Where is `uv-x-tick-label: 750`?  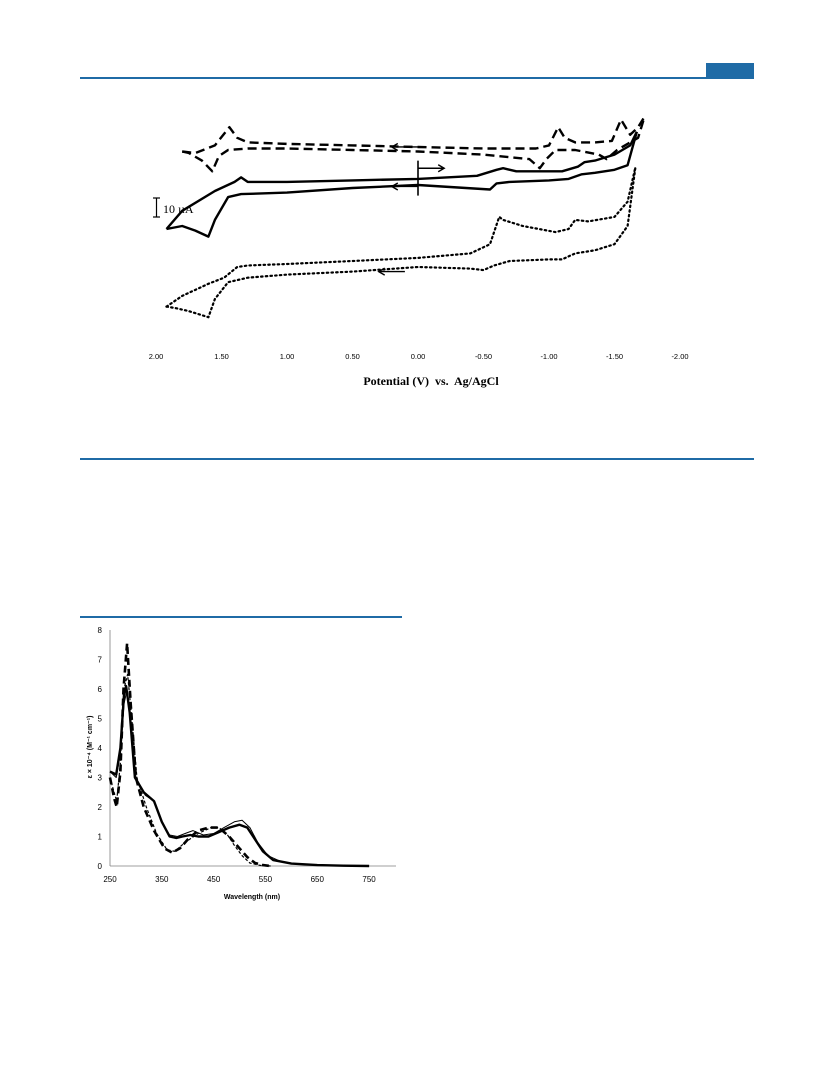 uv-x-tick-label: 750 is located at coordinates (369, 879).